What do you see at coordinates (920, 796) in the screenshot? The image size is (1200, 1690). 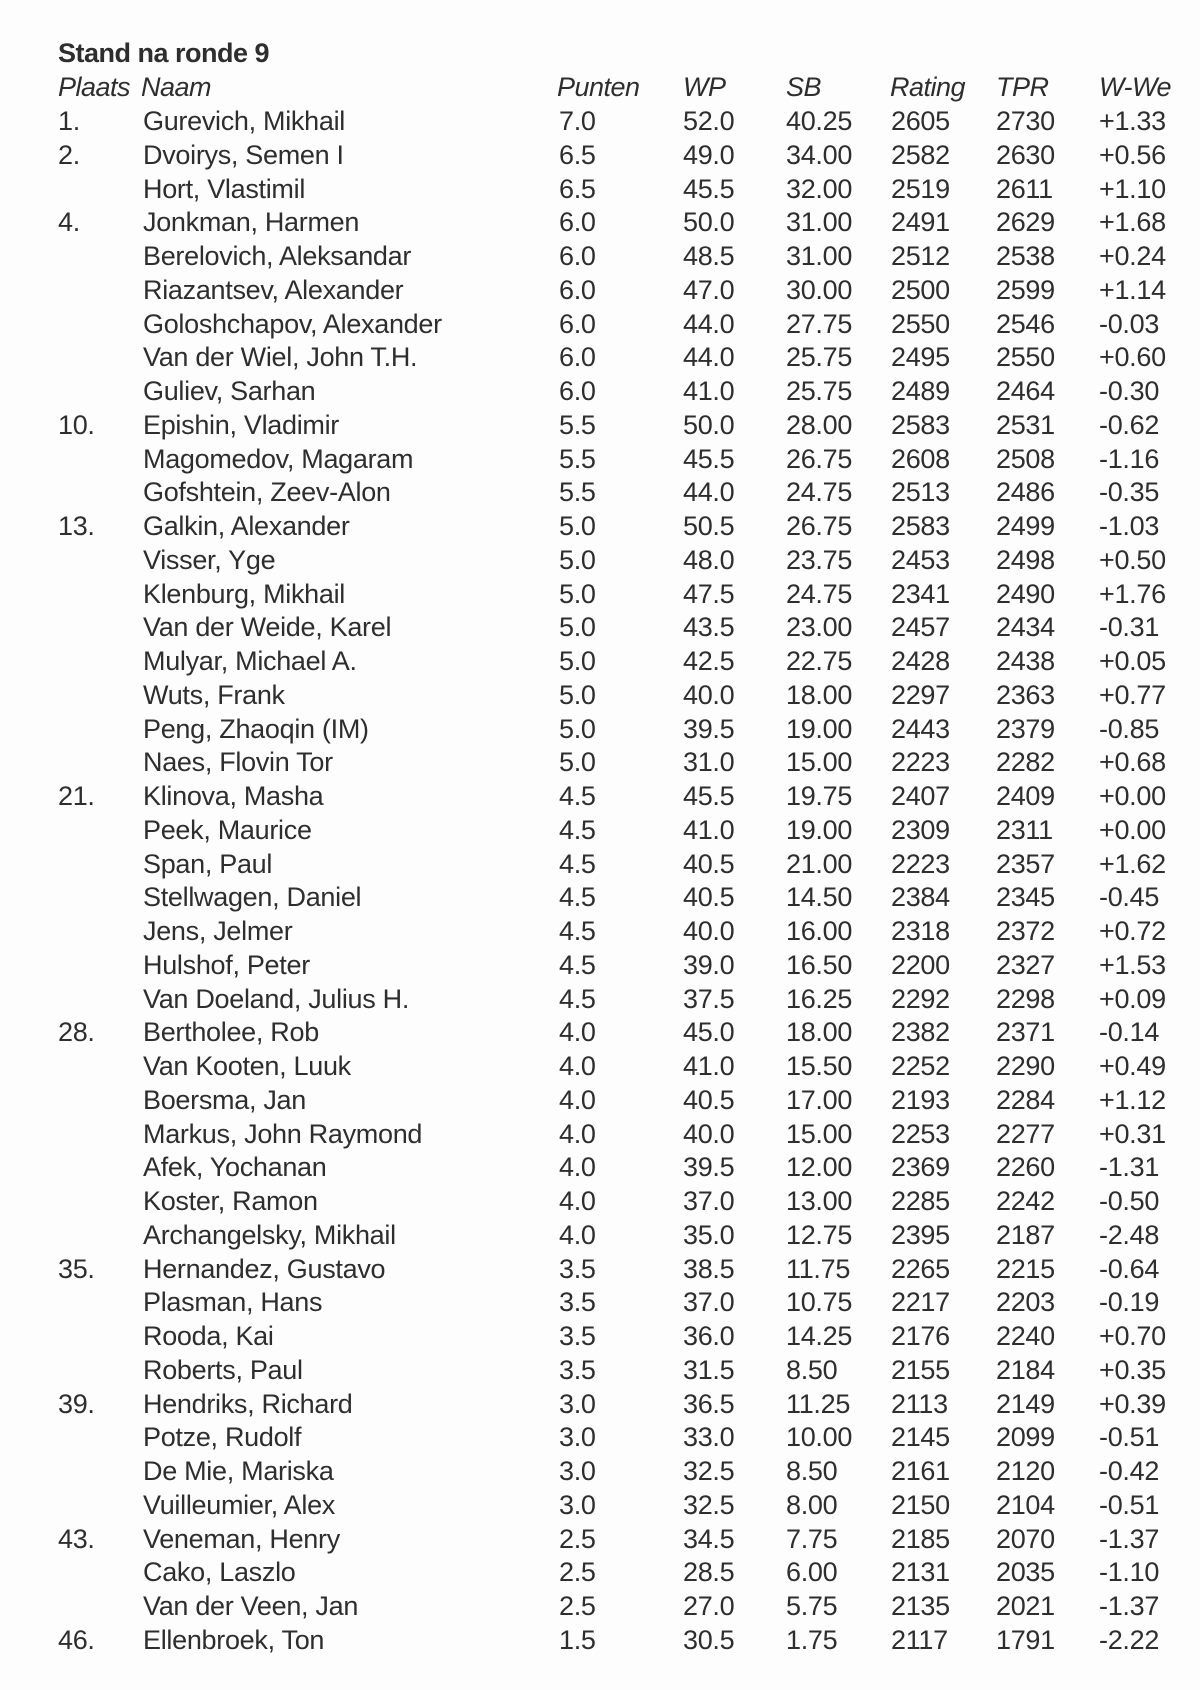 I see `cell-rating: 2407` at bounding box center [920, 796].